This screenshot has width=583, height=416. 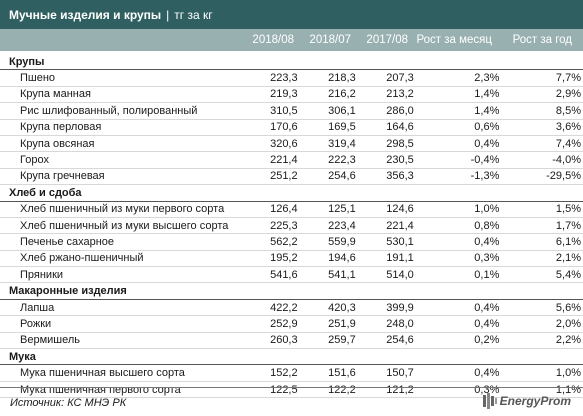 I want to click on product-name-cell: Пряники, so click(x=121, y=275).